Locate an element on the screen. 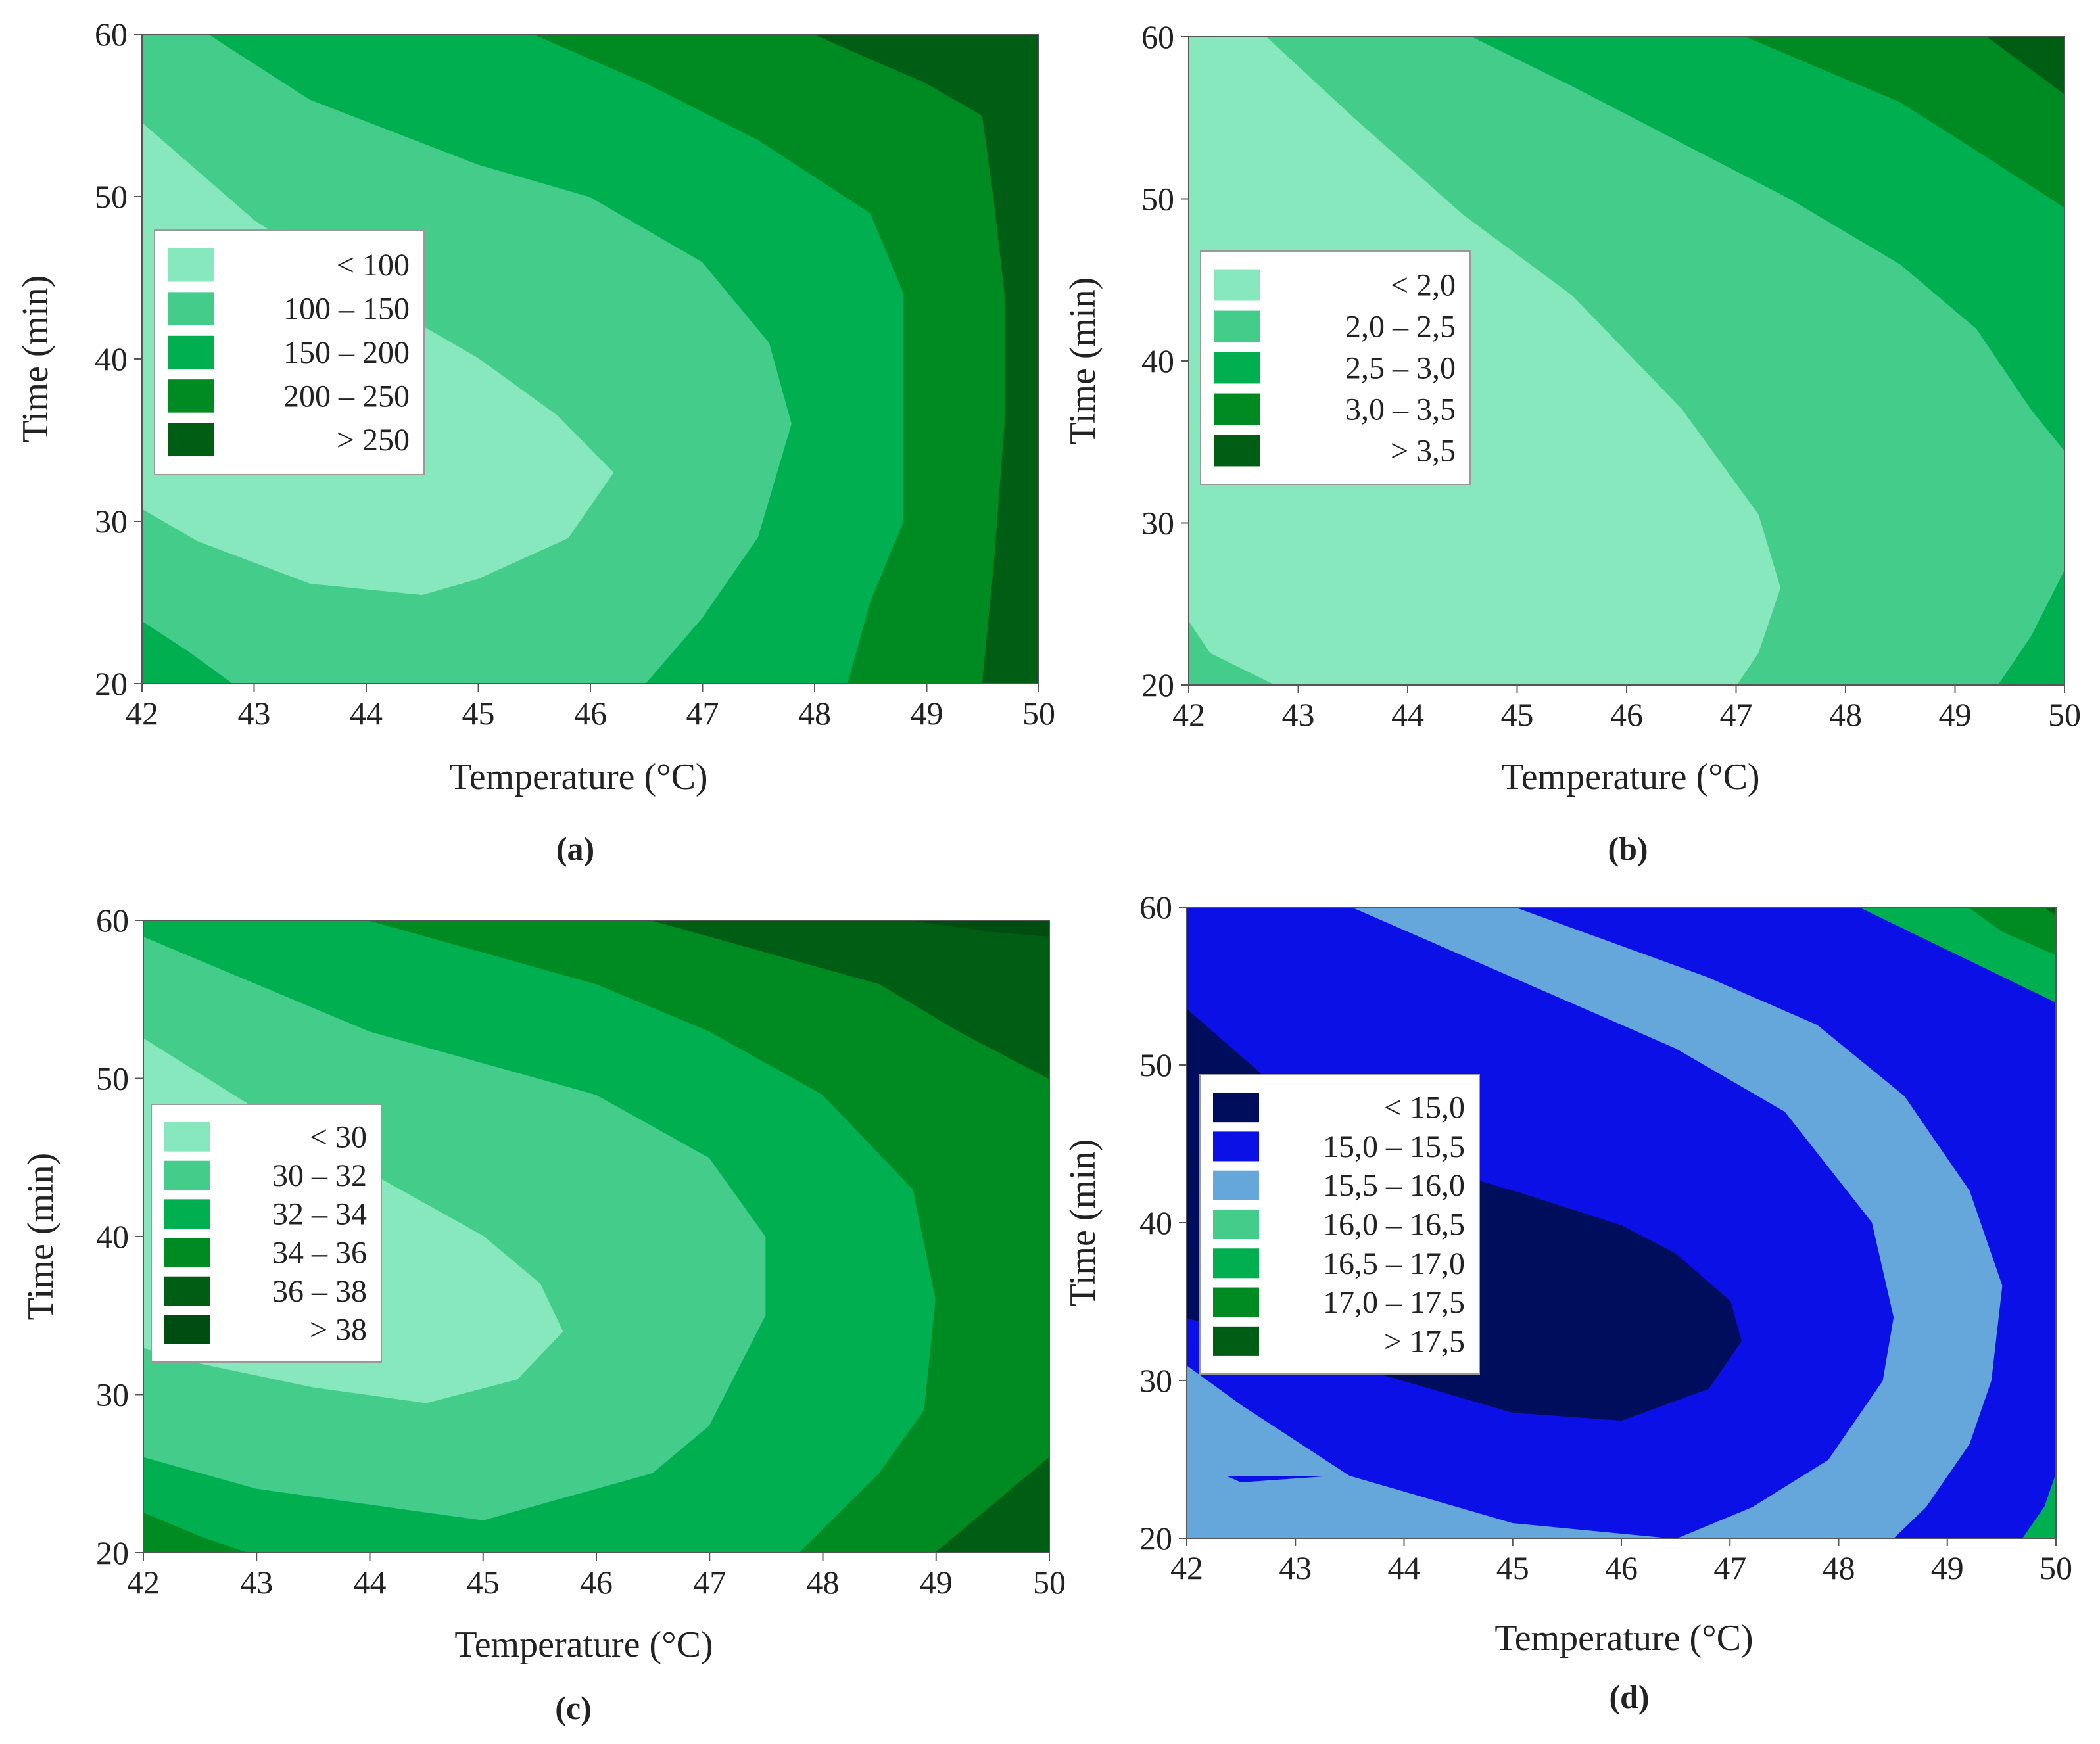 This screenshot has height=1744, width=2100. legend-label: 30 – 32 is located at coordinates (319, 1175).